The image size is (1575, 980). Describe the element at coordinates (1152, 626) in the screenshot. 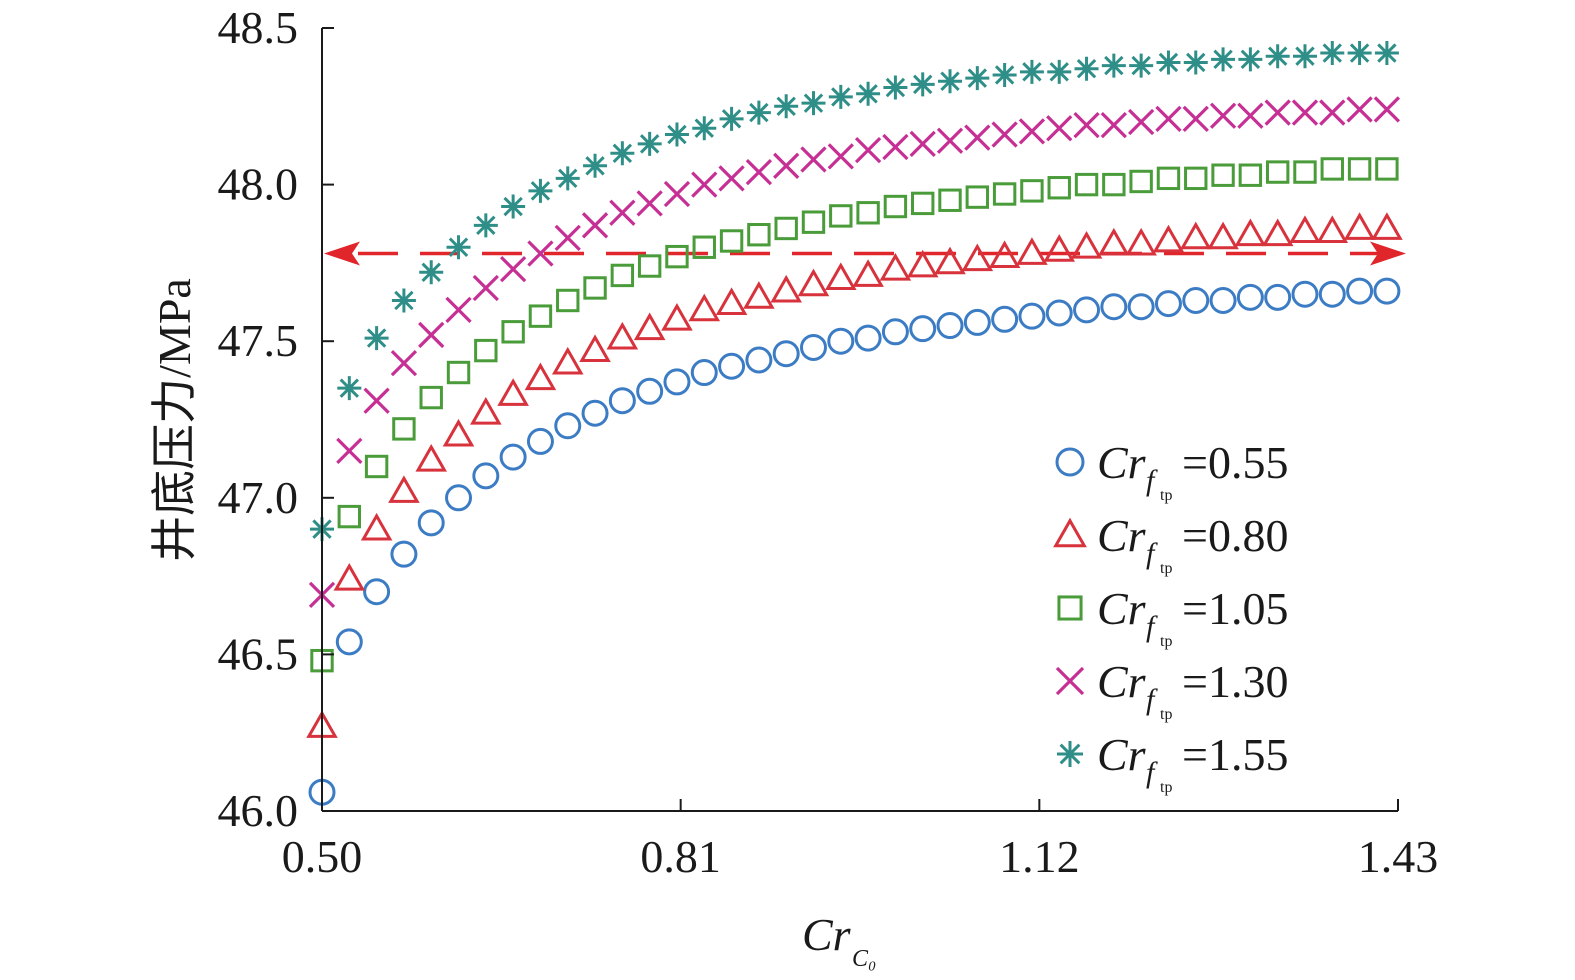

I see `legend-sub-f: f` at that location.